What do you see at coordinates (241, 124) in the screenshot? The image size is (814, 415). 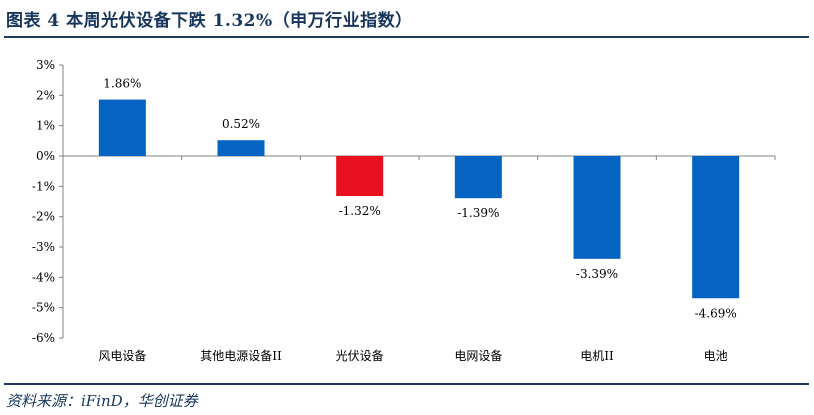 I see `data-label: 0.52%` at bounding box center [241, 124].